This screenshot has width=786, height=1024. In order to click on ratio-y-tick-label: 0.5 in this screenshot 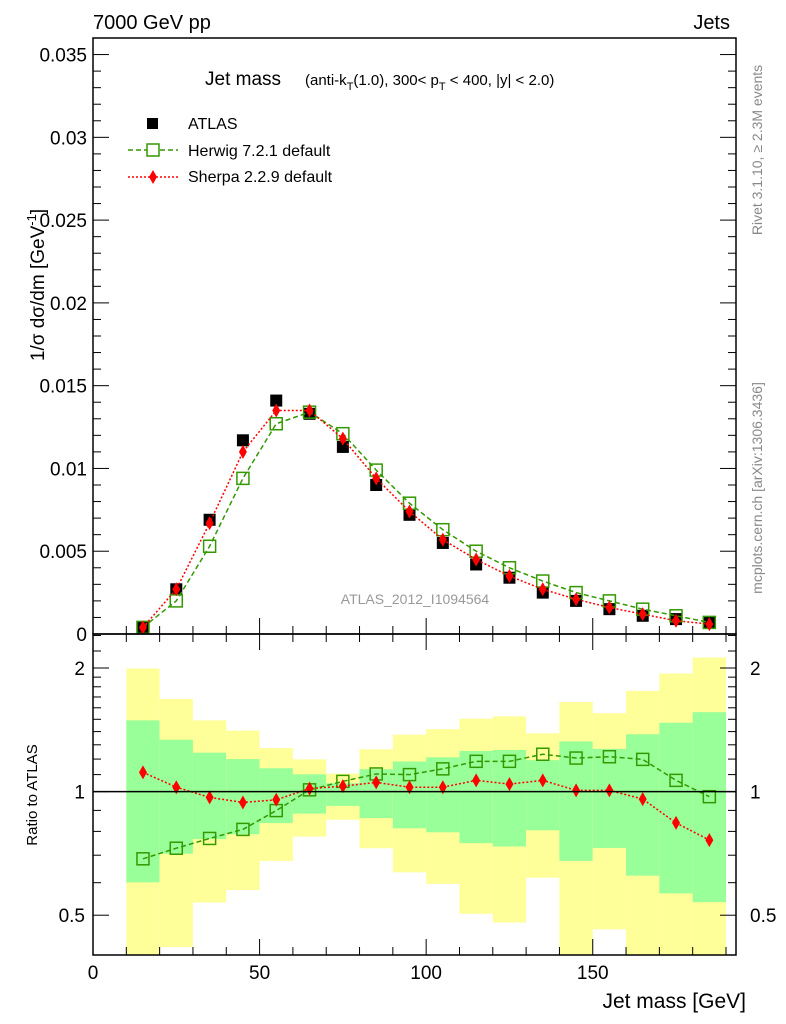, I will do `click(72, 916)`.